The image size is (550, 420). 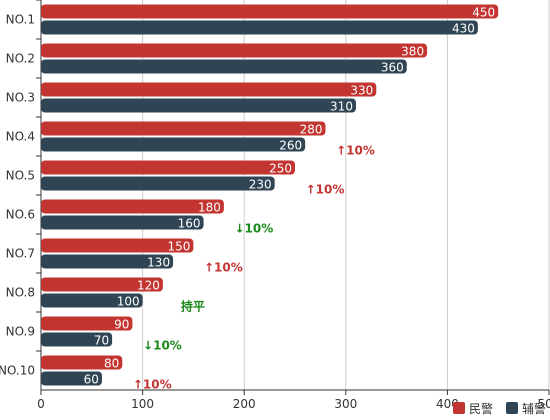 What do you see at coordinates (341, 107) in the screenshot?
I see `bar-value-label: 310` at bounding box center [341, 107].